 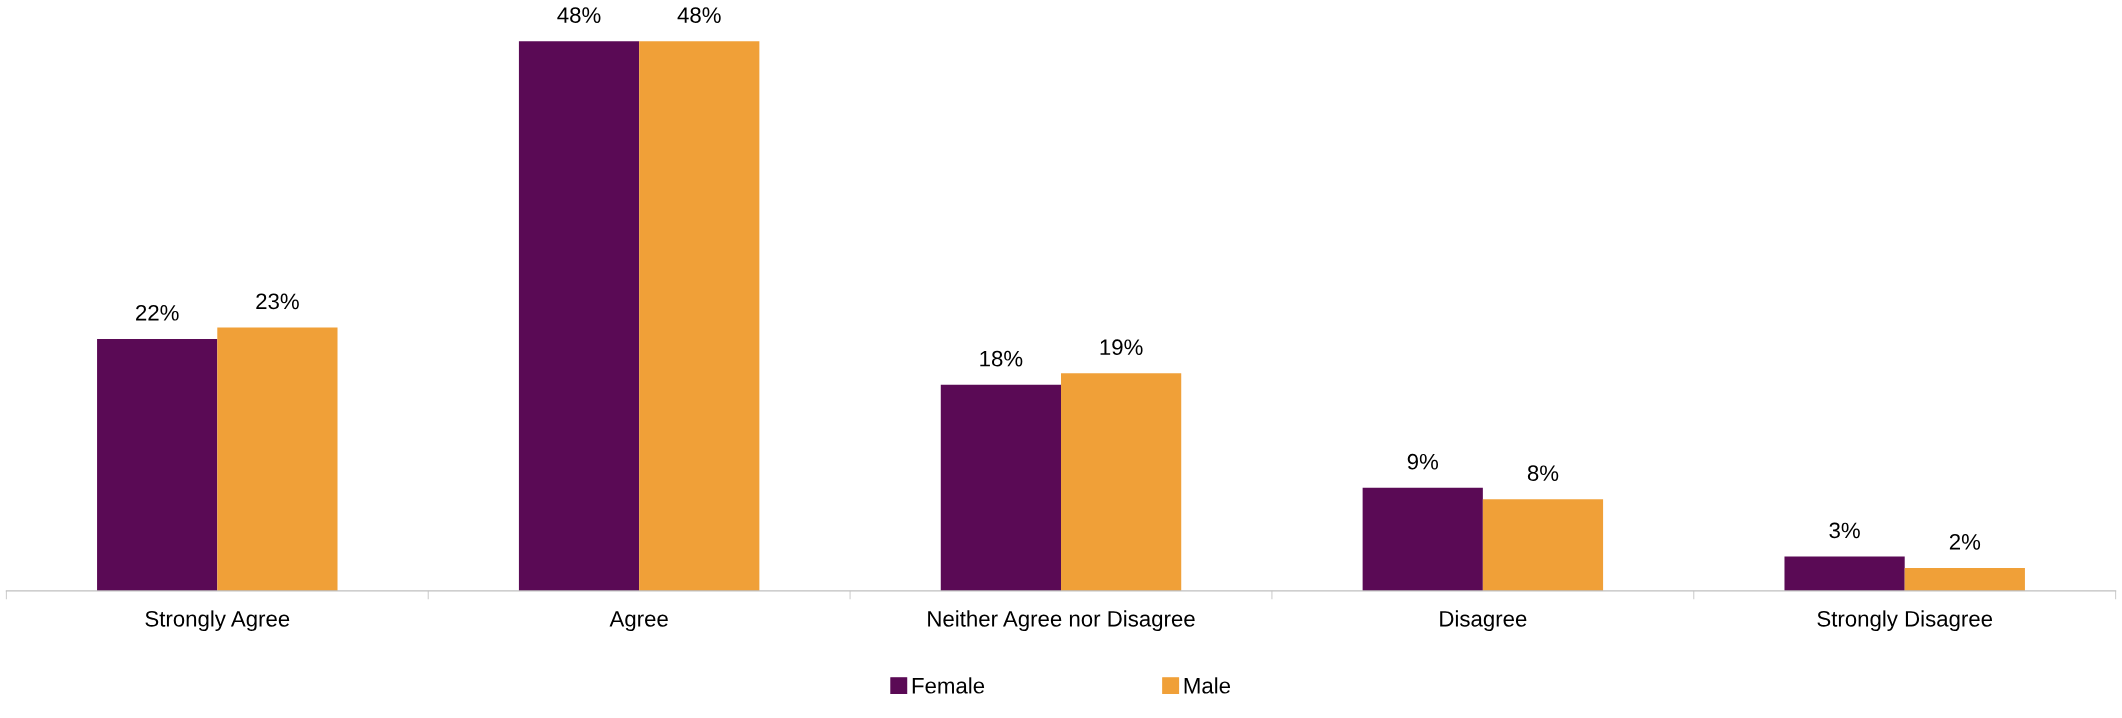 What do you see at coordinates (1483, 621) in the screenshot?
I see `x-tick-label: Disagree` at bounding box center [1483, 621].